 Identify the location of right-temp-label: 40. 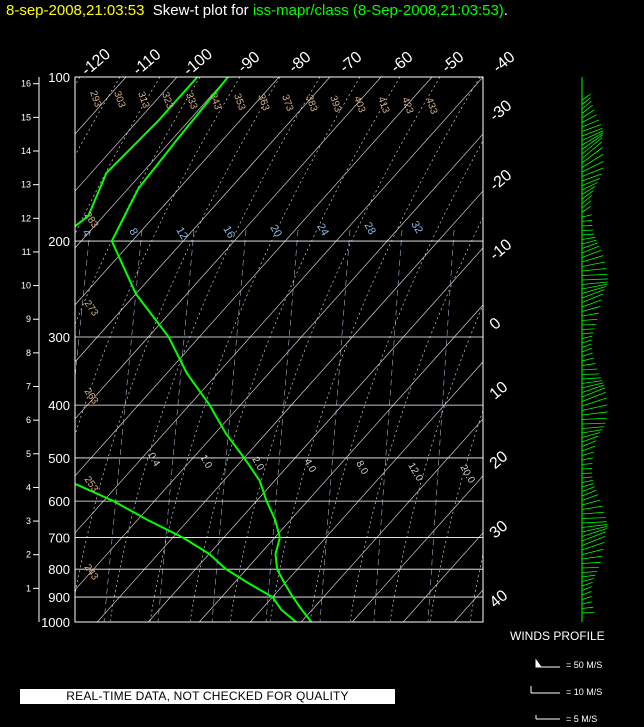
(499, 599).